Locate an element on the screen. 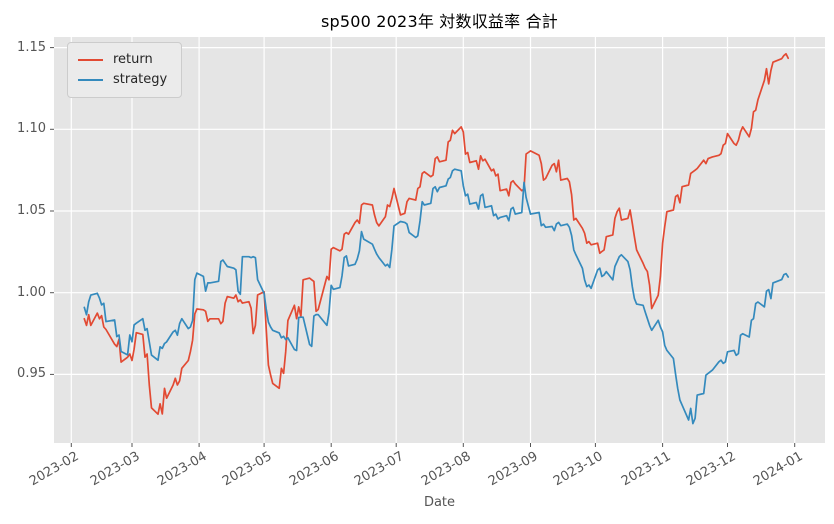 The image size is (834, 524). return-line-swatch is located at coordinates (90, 60).